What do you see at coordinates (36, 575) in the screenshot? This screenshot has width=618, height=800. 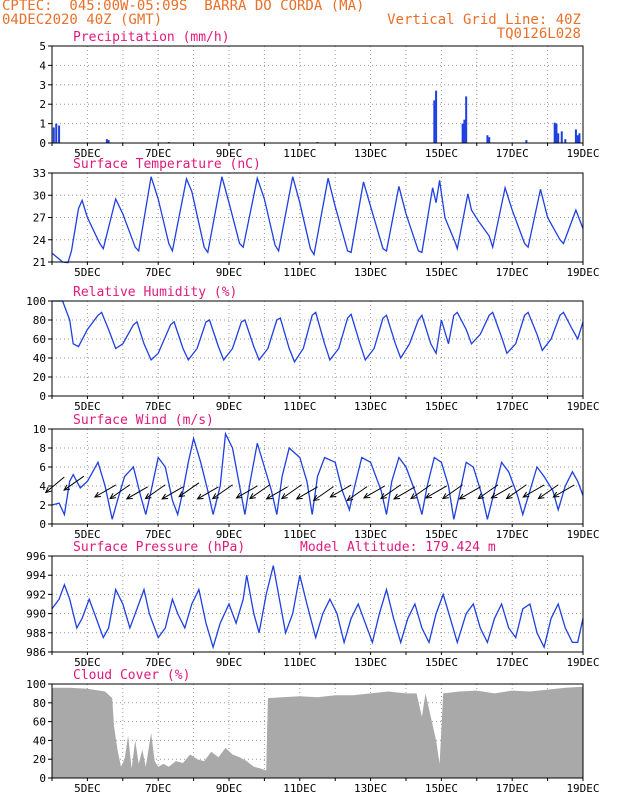 I see `pressure-ytick-label: 994` at bounding box center [36, 575].